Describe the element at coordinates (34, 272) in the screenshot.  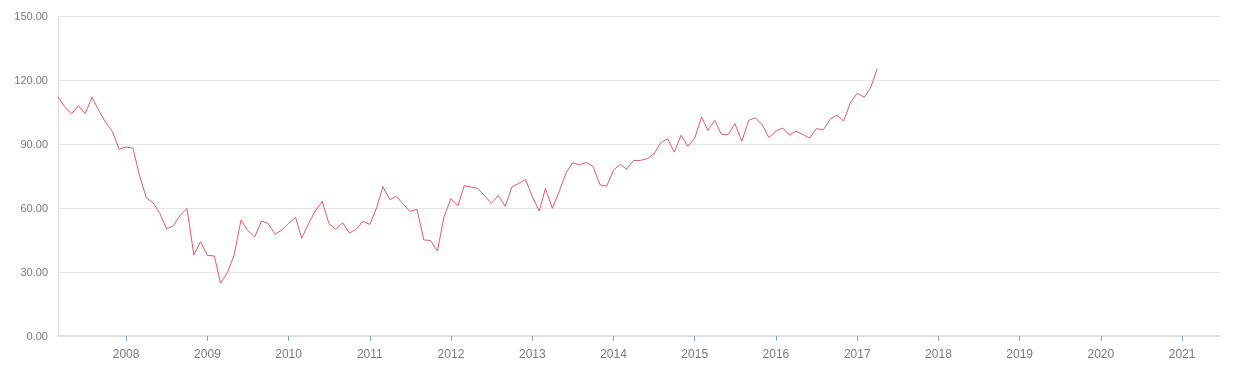
I see `y-tick-label: 30.00` at that location.